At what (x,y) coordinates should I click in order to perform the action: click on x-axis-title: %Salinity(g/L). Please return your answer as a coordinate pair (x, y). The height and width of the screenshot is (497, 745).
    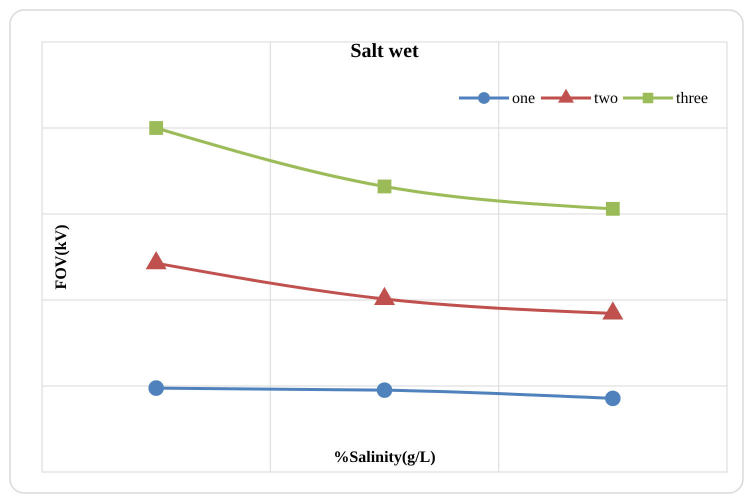
    Looking at the image, I should click on (384, 457).